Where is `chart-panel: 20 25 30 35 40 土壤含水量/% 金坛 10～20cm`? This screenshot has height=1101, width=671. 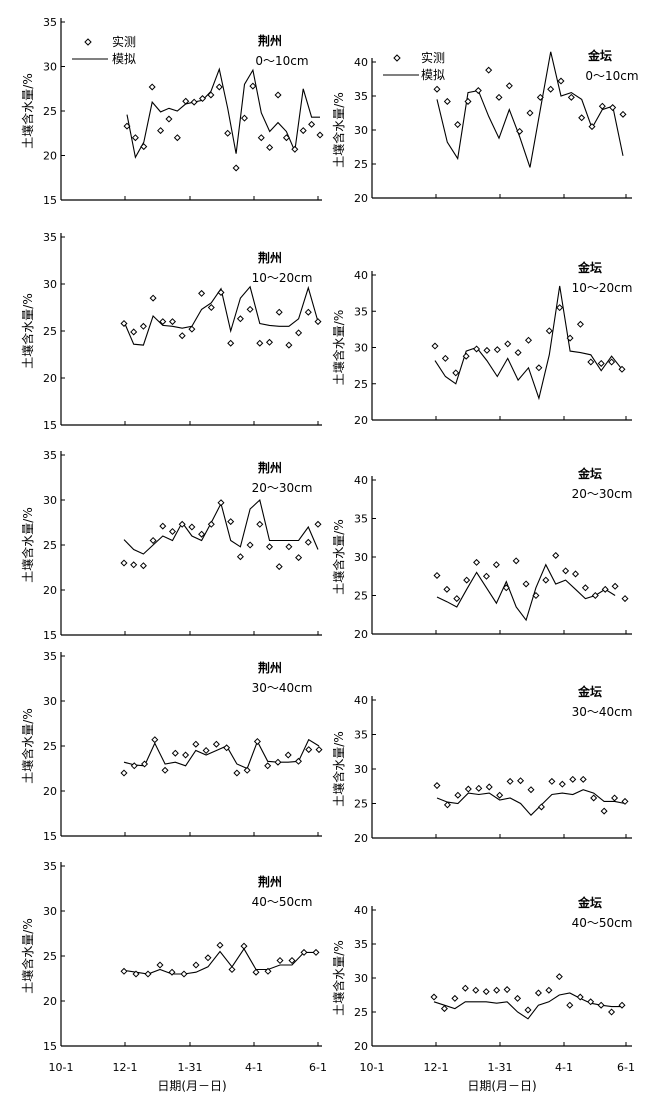 chart-panel: 20 25 30 35 40 土壤含水量/% 金坛 10～20cm is located at coordinates (481, 343).